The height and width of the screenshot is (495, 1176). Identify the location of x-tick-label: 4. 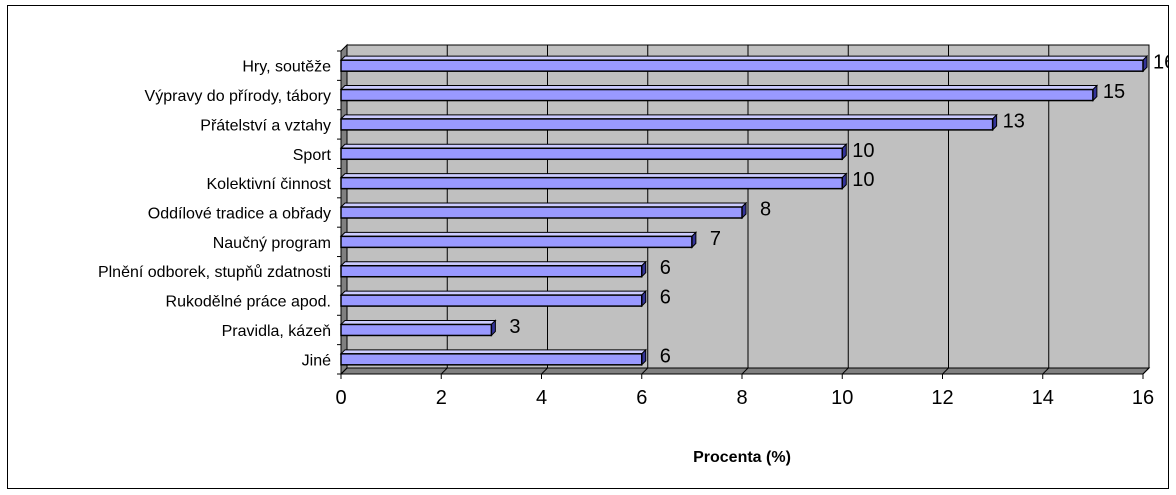
(541, 398).